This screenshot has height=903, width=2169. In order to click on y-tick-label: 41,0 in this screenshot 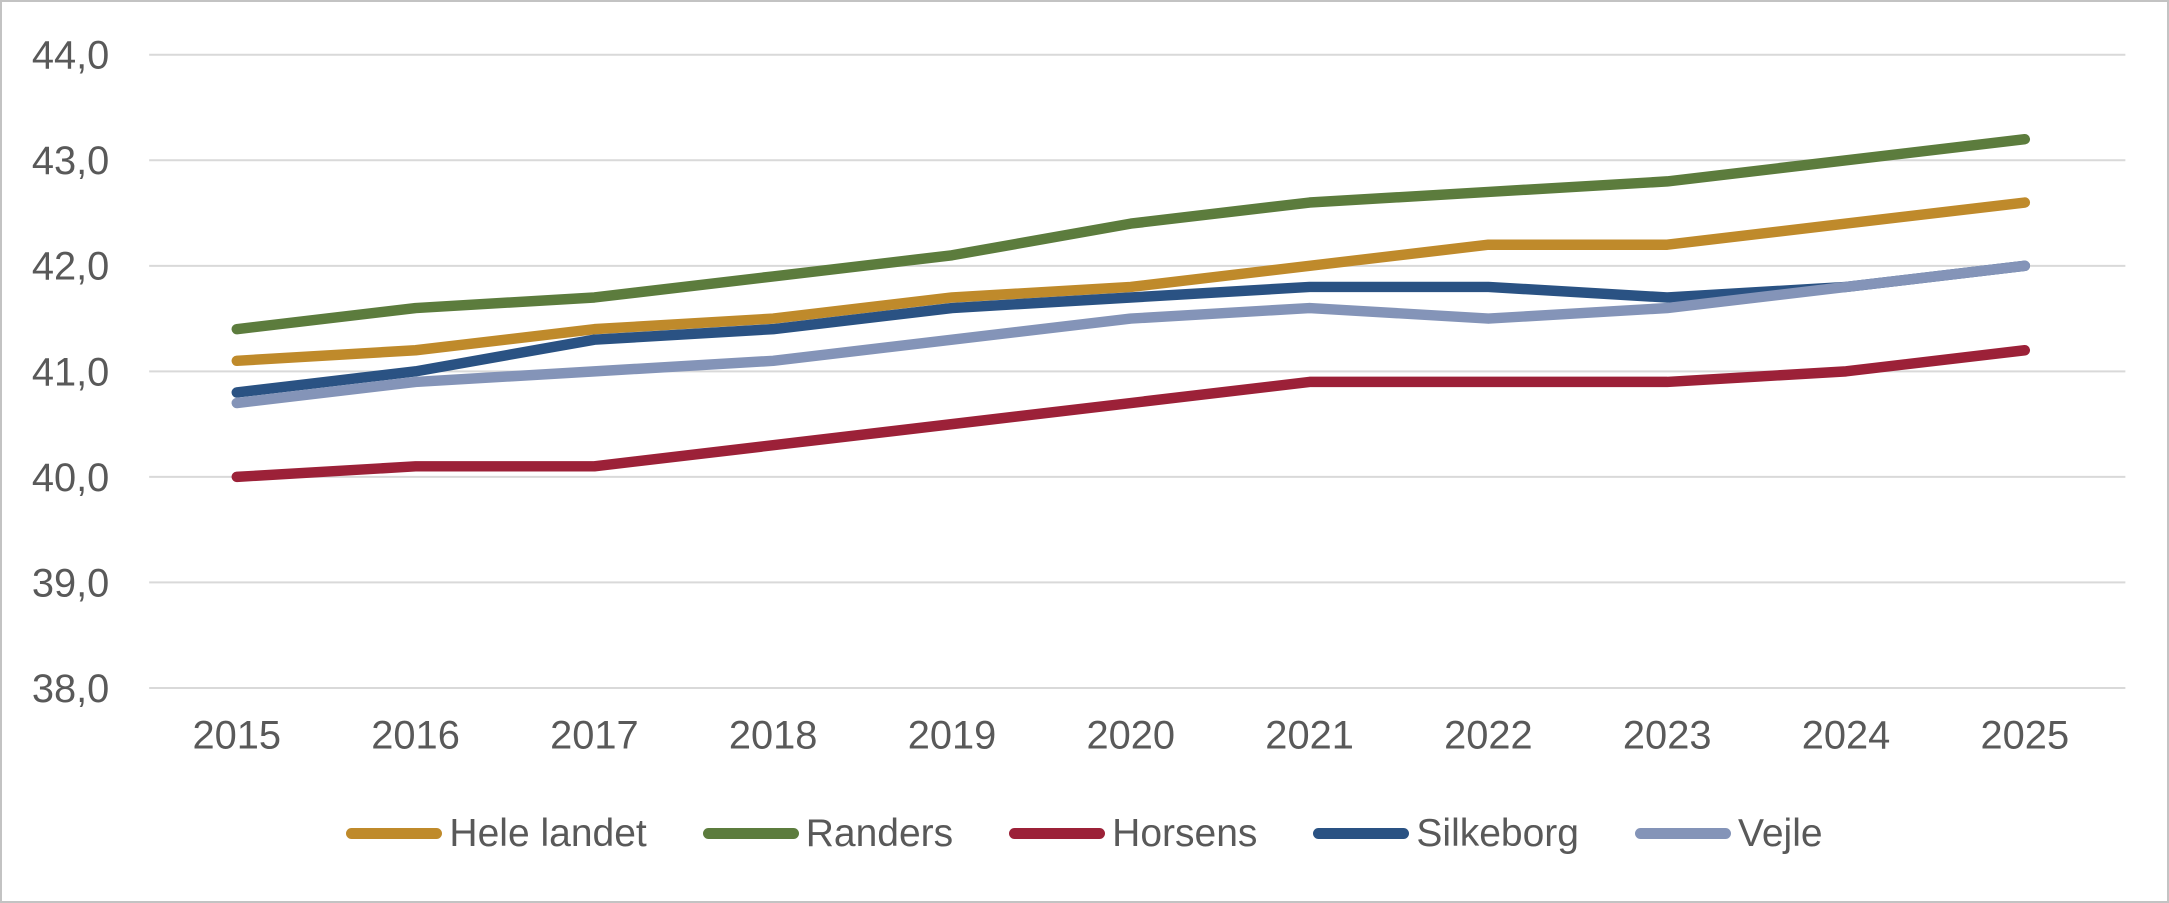, I will do `click(71, 372)`.